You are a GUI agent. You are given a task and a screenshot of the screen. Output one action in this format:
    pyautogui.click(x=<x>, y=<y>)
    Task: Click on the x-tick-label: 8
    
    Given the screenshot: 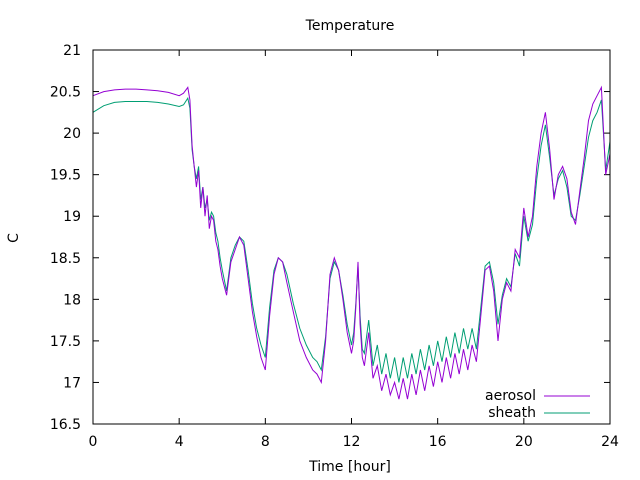 What is the action you would take?
    pyautogui.click(x=265, y=442)
    